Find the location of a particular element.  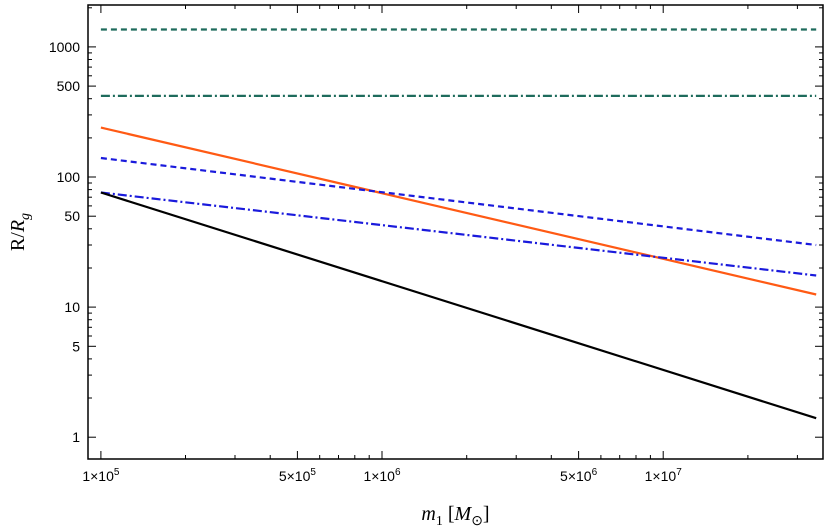

x-tick-label: 5×10⁶ is located at coordinates (579, 475).